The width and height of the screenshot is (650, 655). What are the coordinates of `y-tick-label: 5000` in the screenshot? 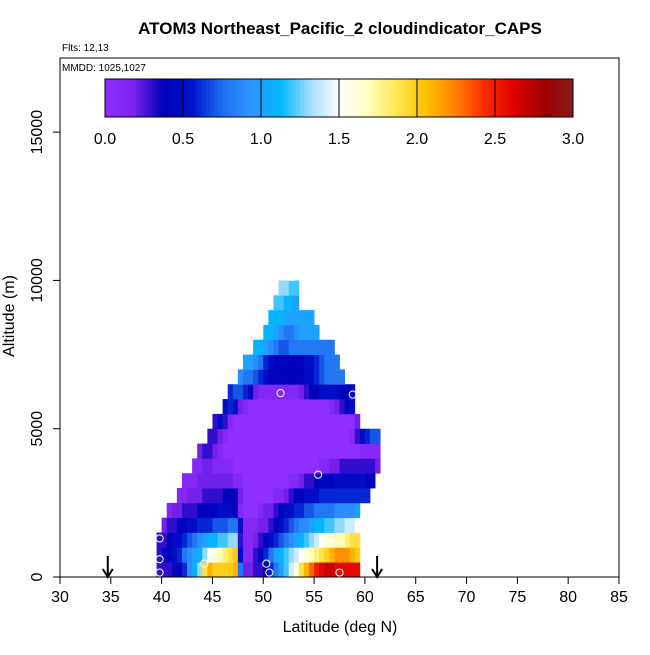 It's located at (37, 429).